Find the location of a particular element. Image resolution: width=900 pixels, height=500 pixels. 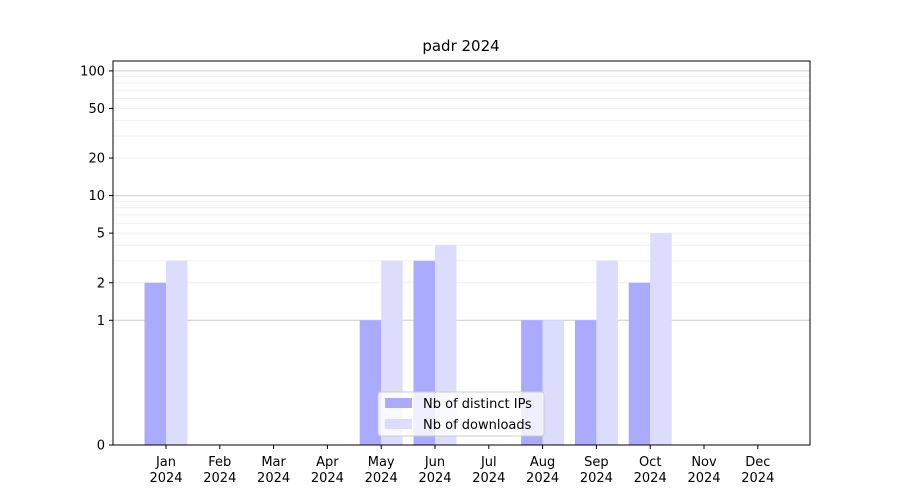

chart-title: padr 2024 is located at coordinates (460, 46).